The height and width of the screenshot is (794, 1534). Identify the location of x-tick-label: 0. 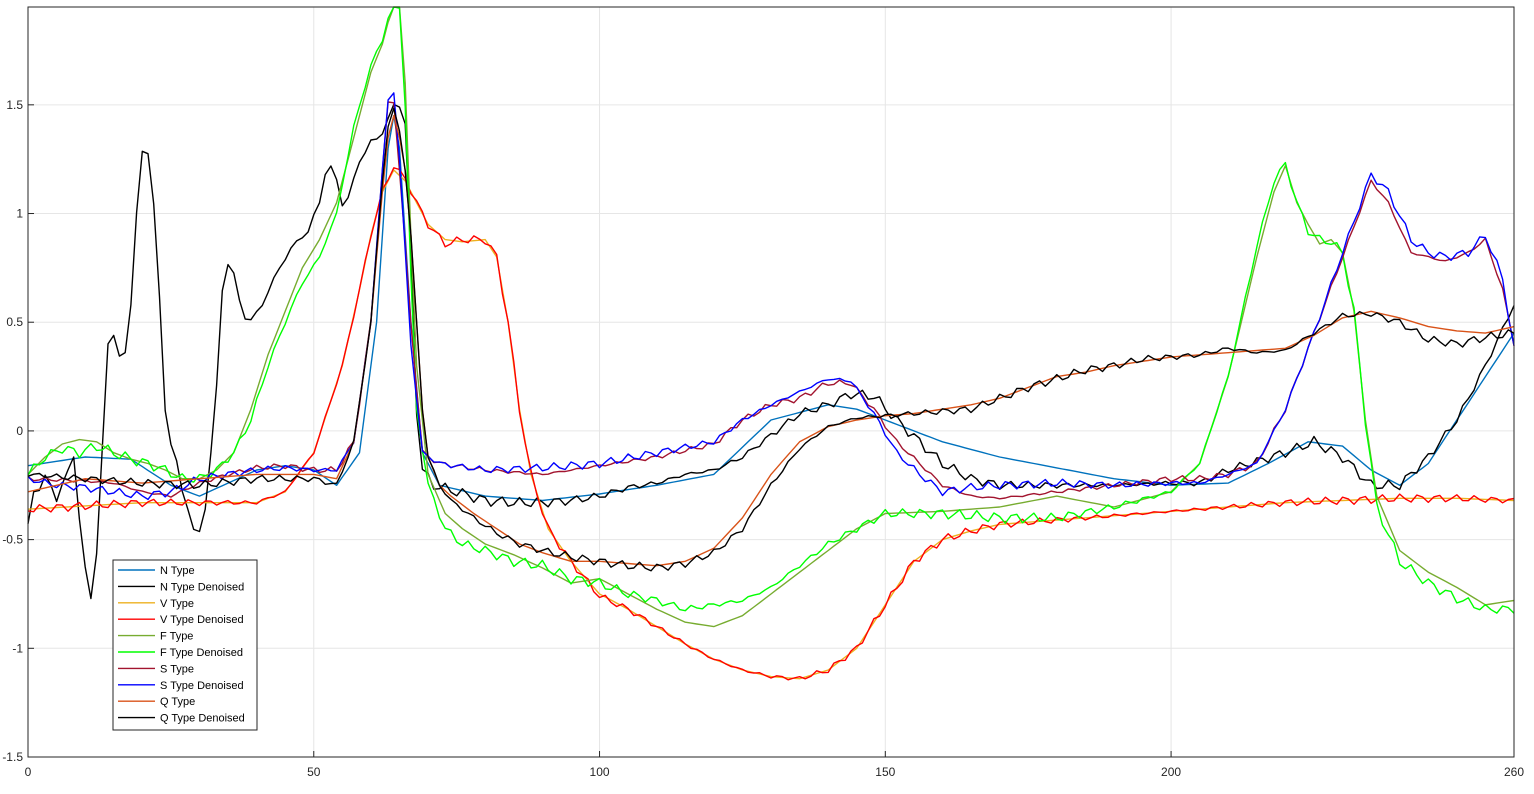
(28, 772).